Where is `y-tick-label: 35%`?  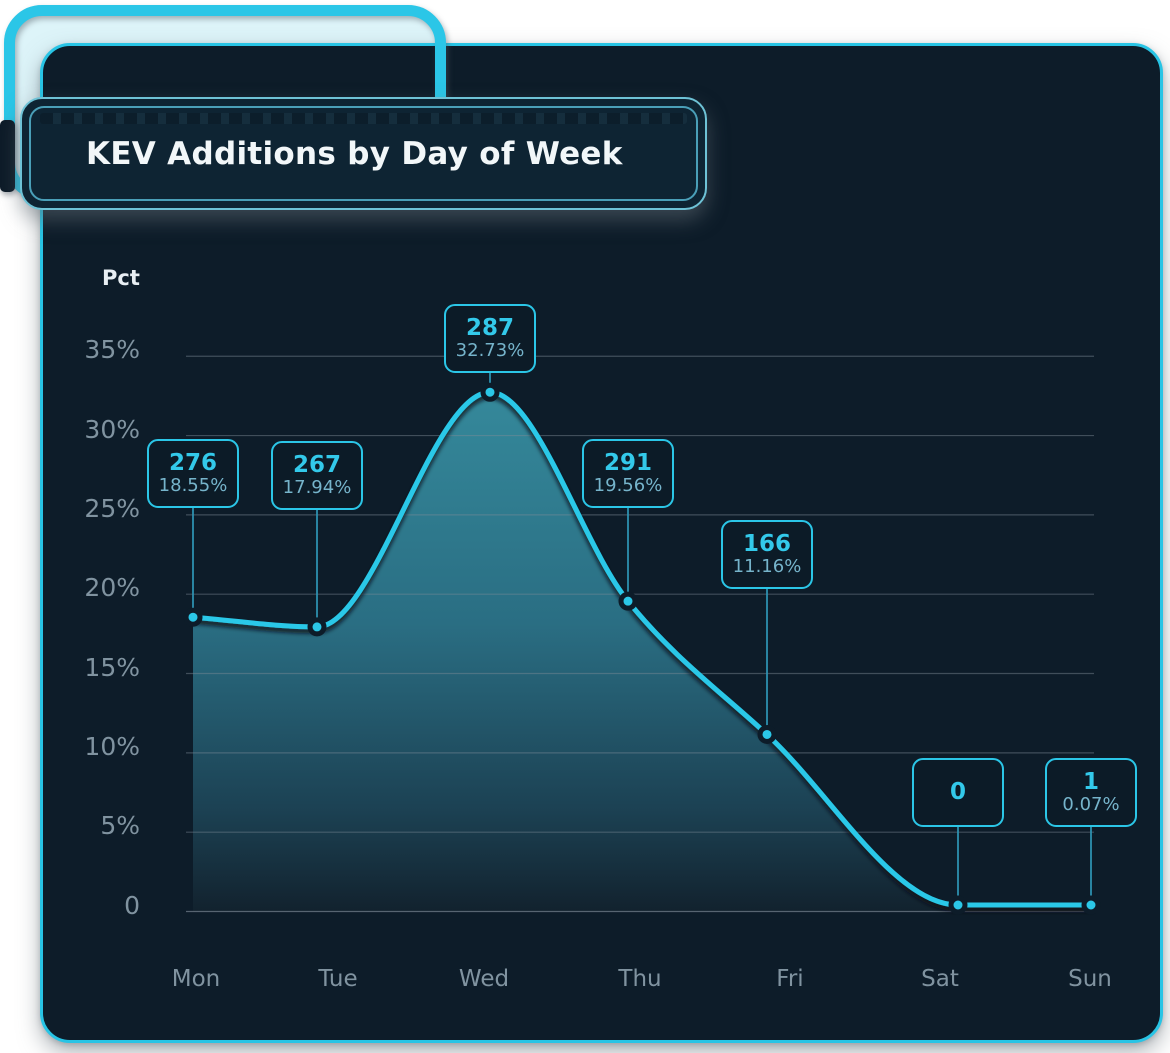 y-tick-label: 35% is located at coordinates (112, 350).